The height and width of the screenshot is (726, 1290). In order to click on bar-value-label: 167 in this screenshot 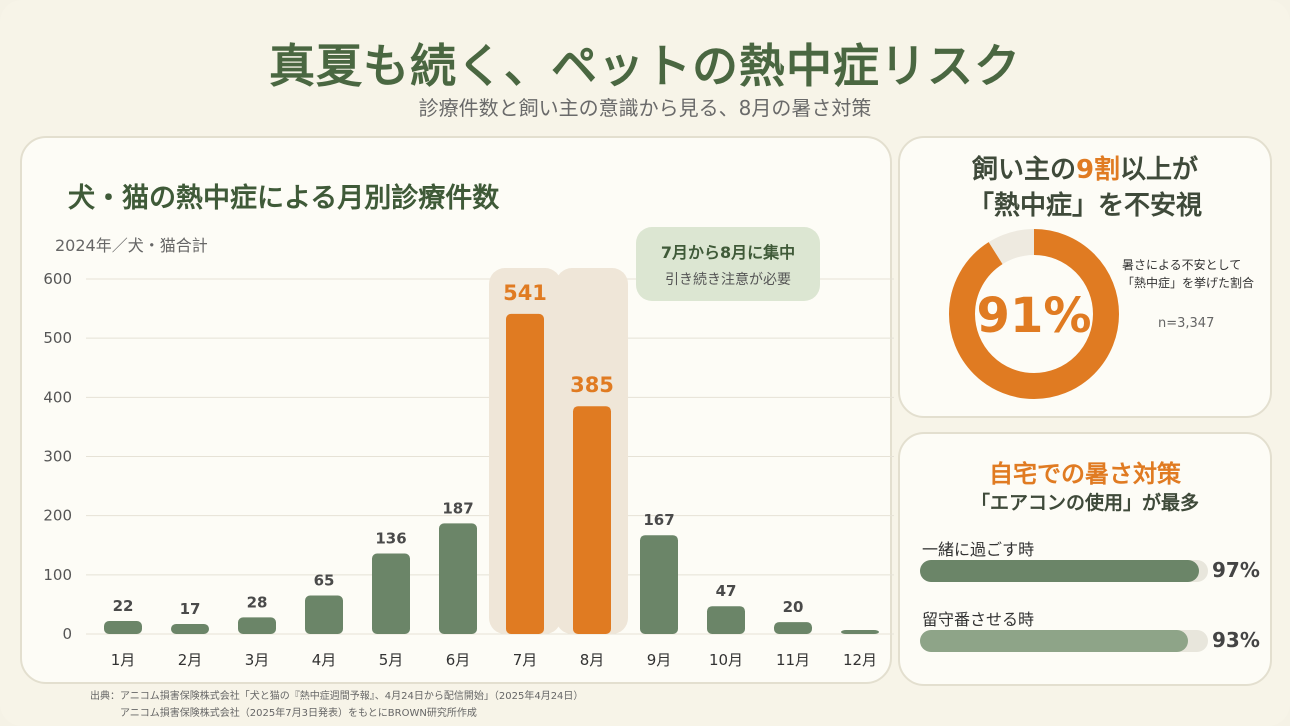, I will do `click(658, 520)`.